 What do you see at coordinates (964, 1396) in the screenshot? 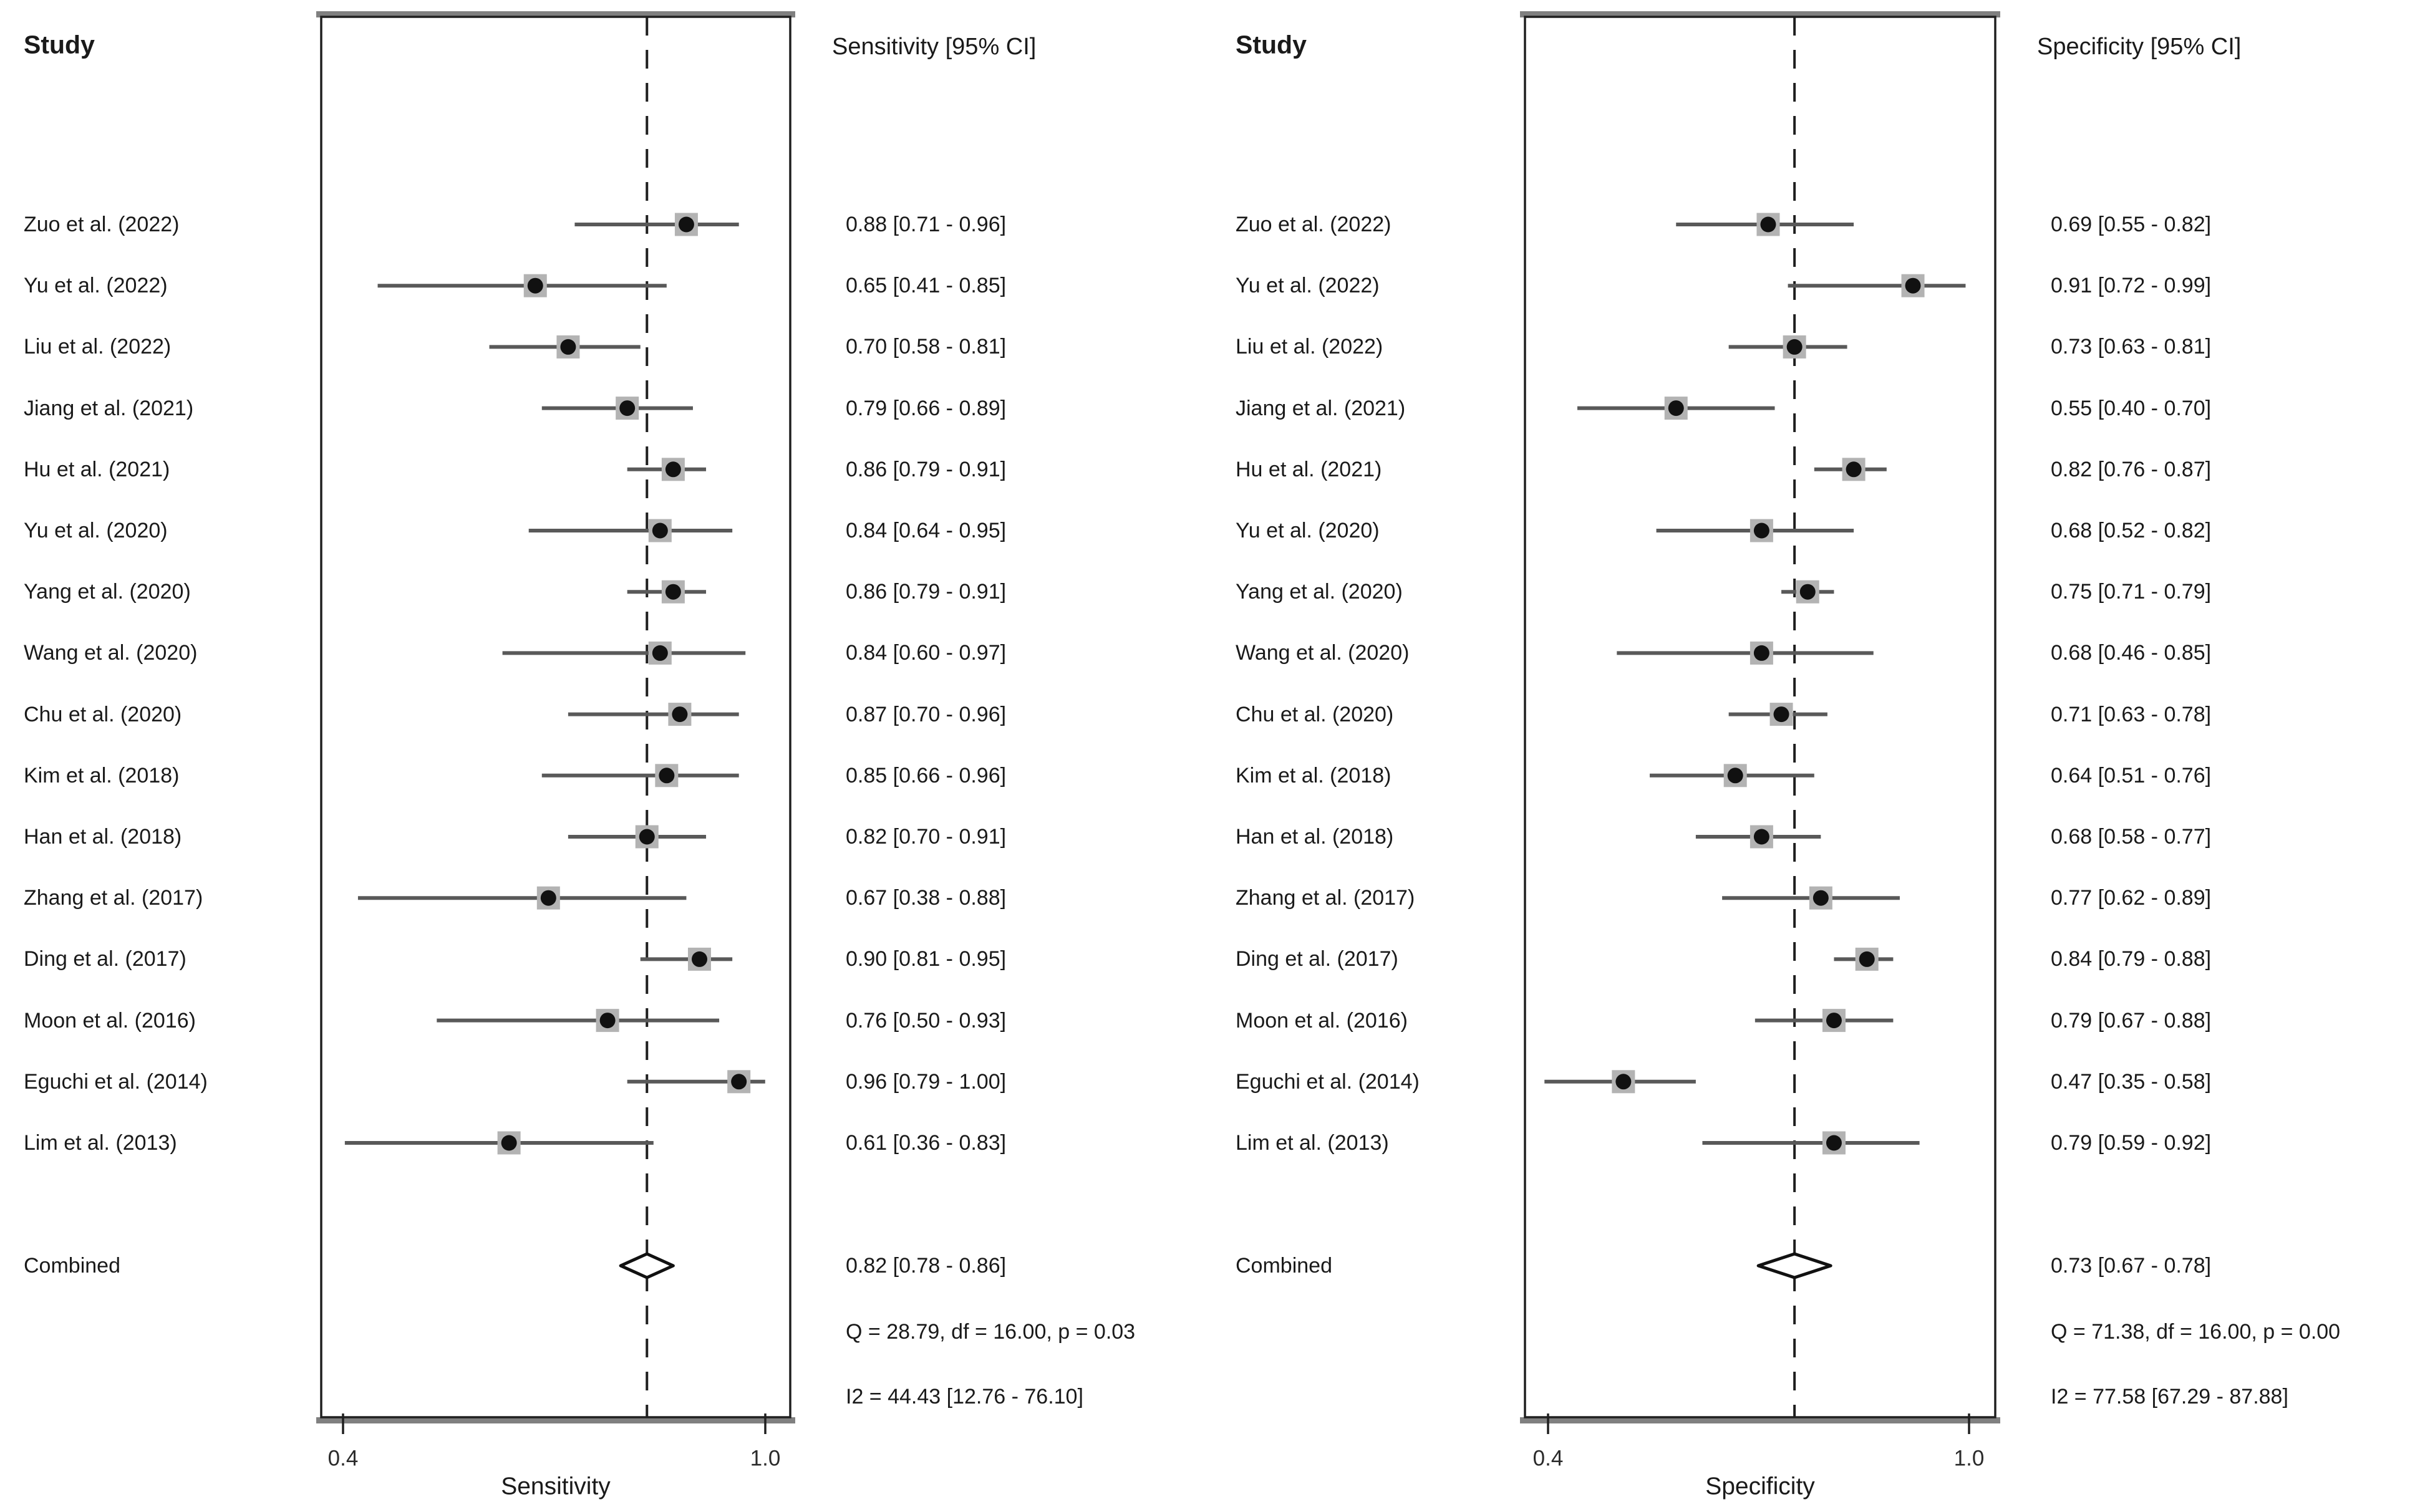
I see `heterogeneity-i2-stat: I2 = 44.43 [12.76 - 76.10]` at bounding box center [964, 1396].